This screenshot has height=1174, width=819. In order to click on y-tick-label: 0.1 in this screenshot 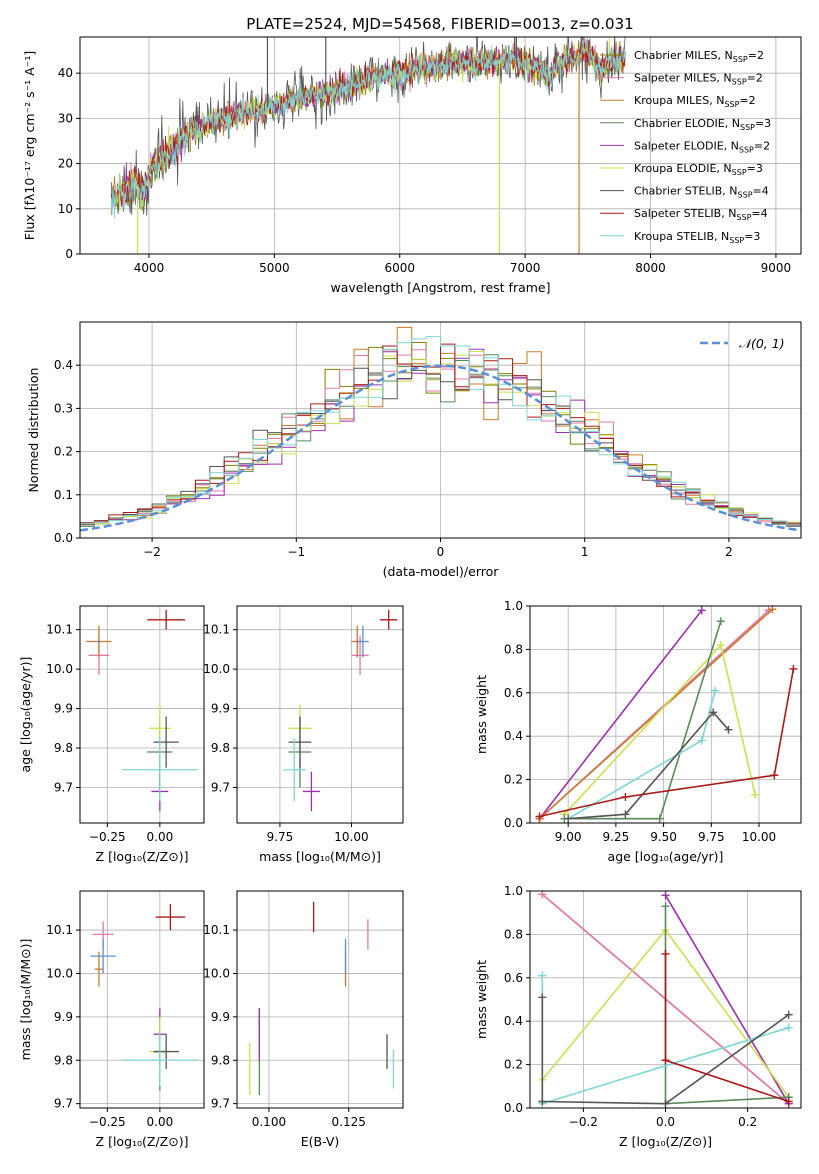, I will do `click(63, 495)`.